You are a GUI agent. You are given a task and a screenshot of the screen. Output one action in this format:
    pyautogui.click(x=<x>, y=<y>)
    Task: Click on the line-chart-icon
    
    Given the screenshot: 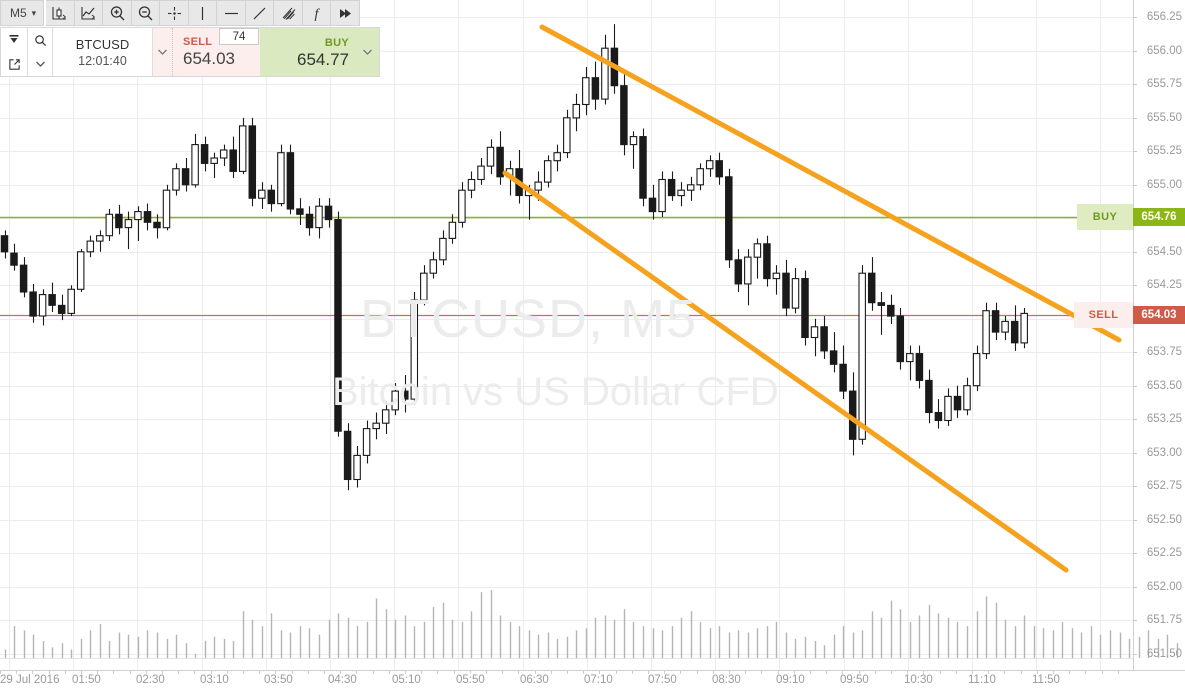 What is the action you would take?
    pyautogui.click(x=89, y=13)
    